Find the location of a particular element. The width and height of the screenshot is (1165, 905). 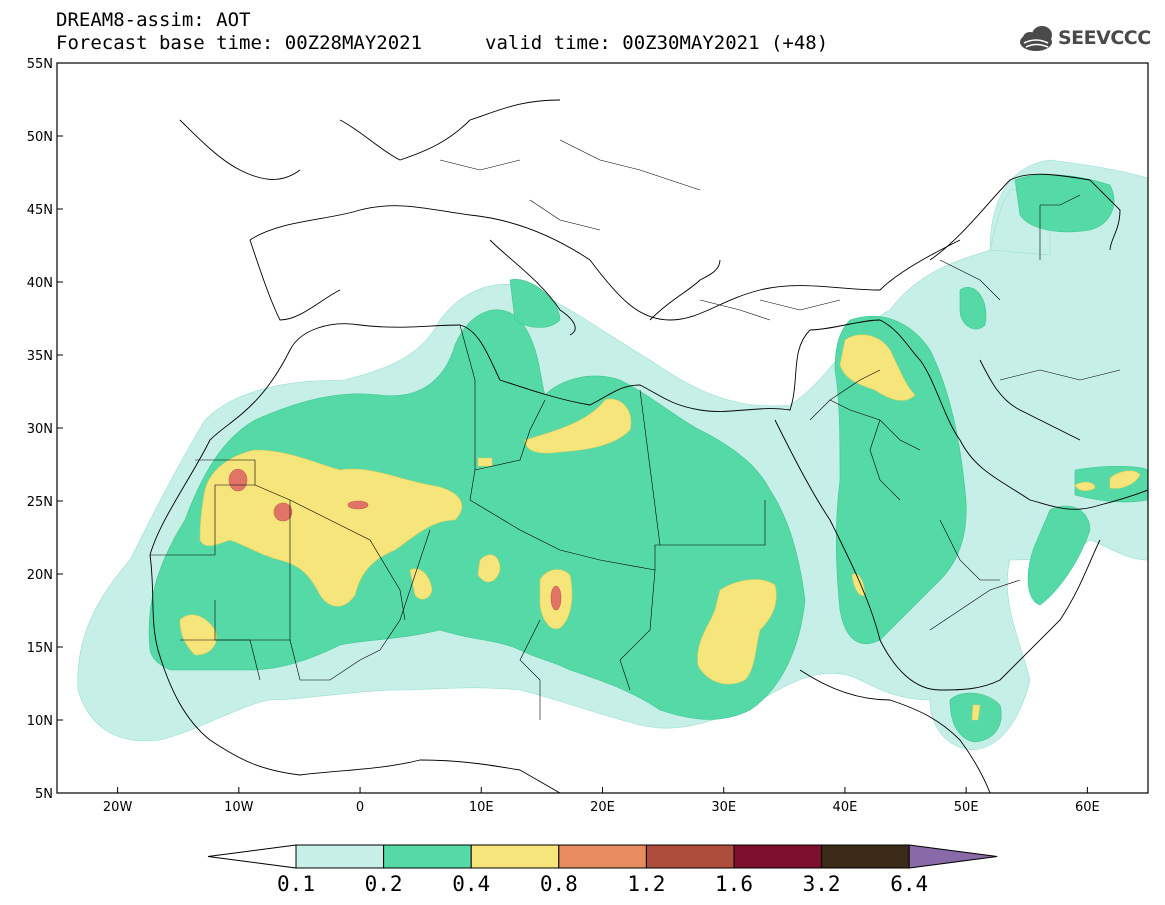

logo-text: SEEVCCC is located at coordinates (1104, 38).